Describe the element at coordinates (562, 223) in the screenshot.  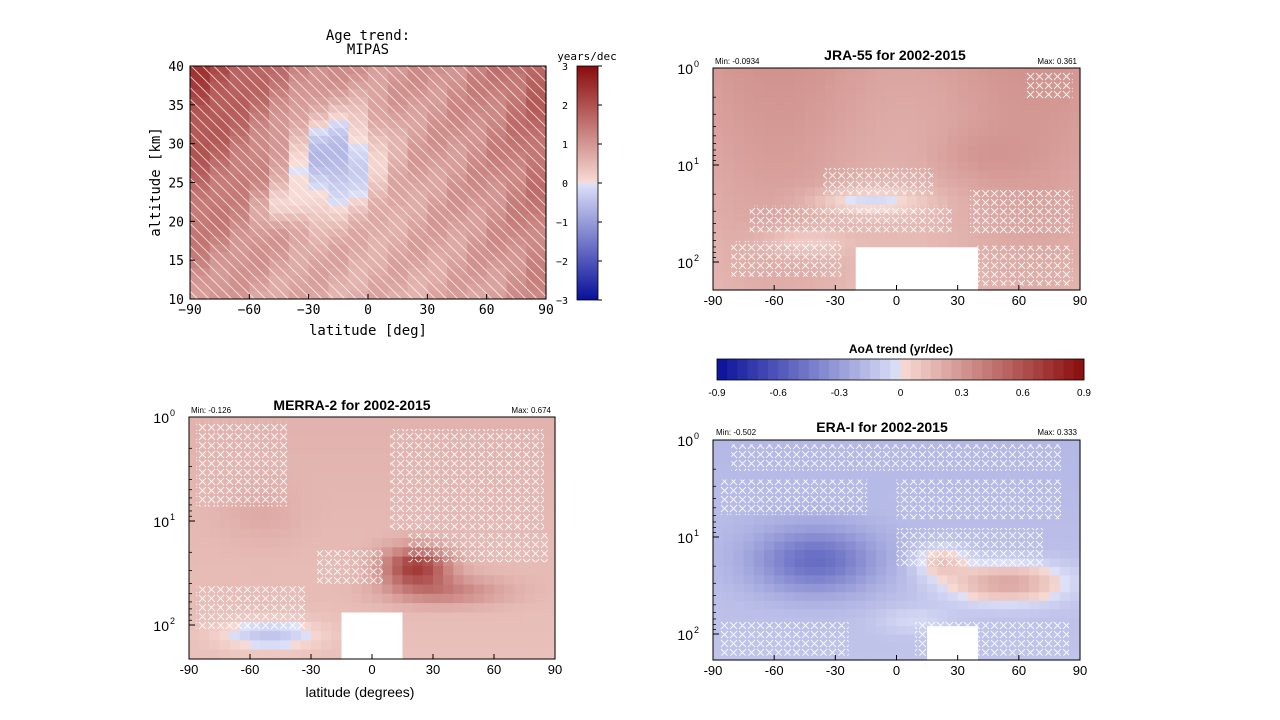
I see `colorbar-tick-label: −1` at that location.